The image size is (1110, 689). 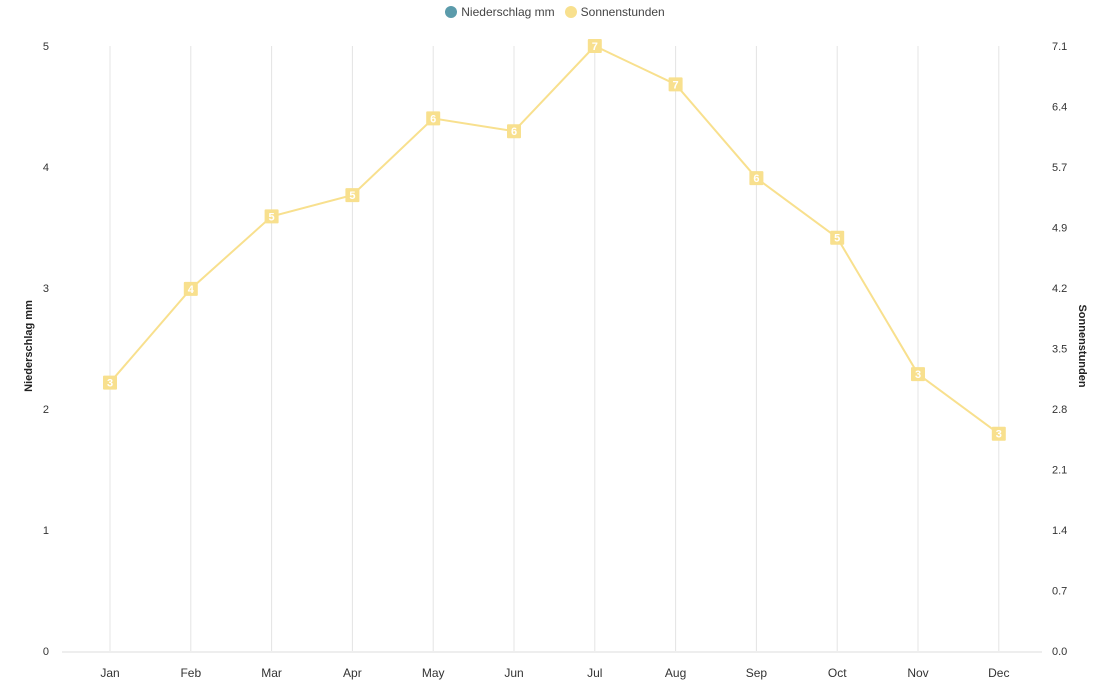 I want to click on right-tick-4: 2.8, so click(x=1059, y=410).